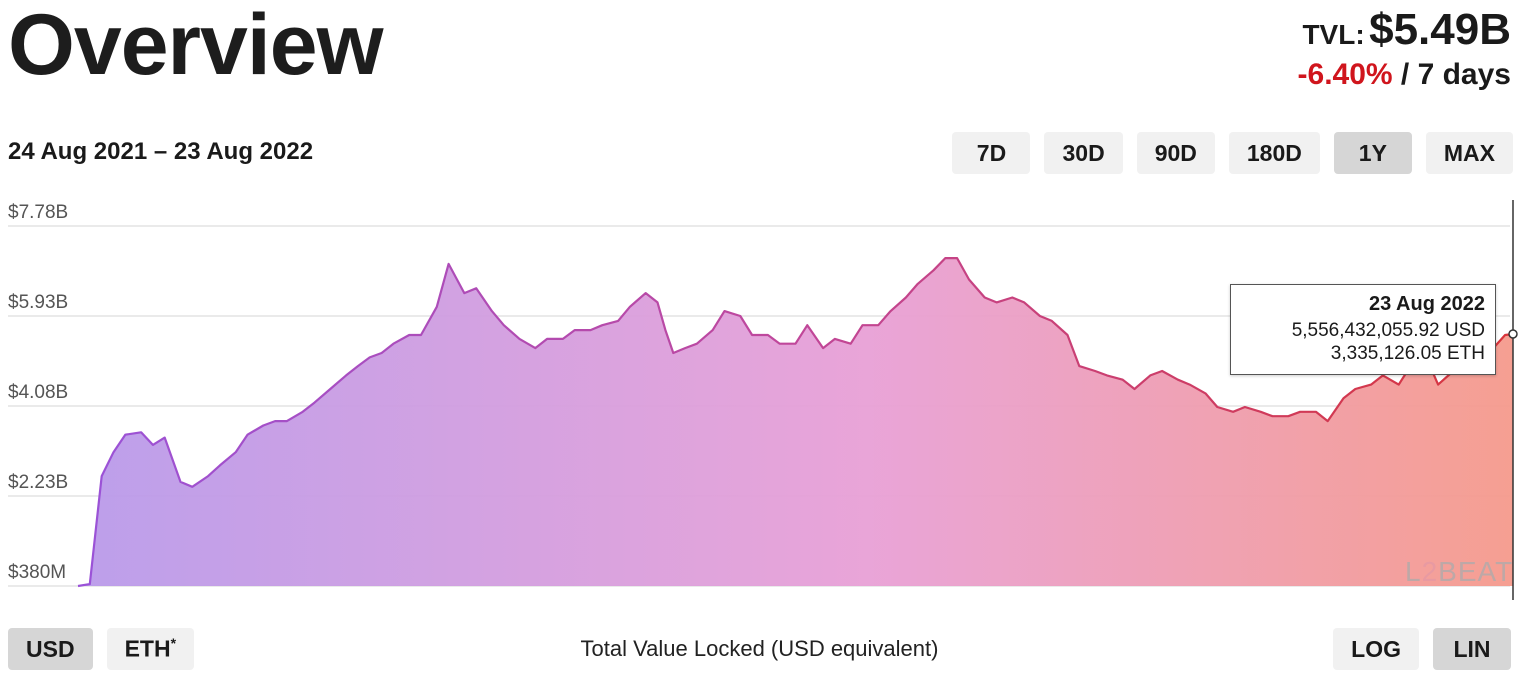 This screenshot has width=1519, height=696. Describe the element at coordinates (161, 151) in the screenshot. I see `date-range-label: 24 Aug 2021 – 23 Aug 2022` at that location.